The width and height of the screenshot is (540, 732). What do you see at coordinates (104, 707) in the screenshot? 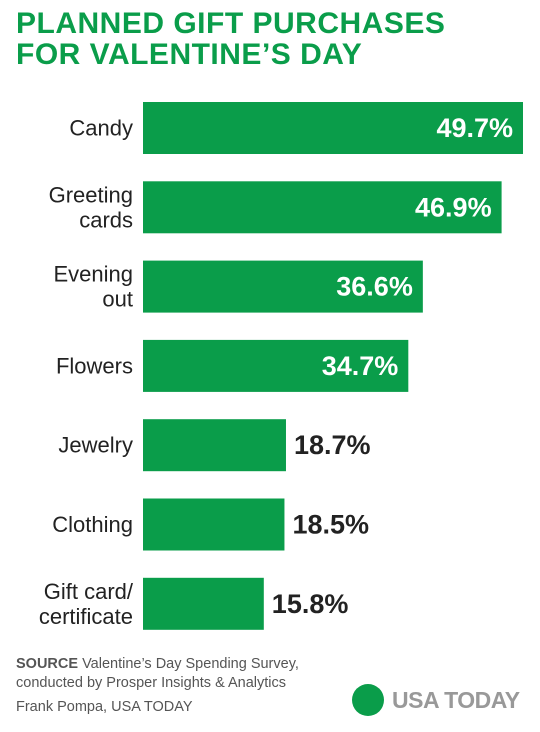
I see `credit-line: Frank Pompa, USA TODAY` at bounding box center [104, 707].